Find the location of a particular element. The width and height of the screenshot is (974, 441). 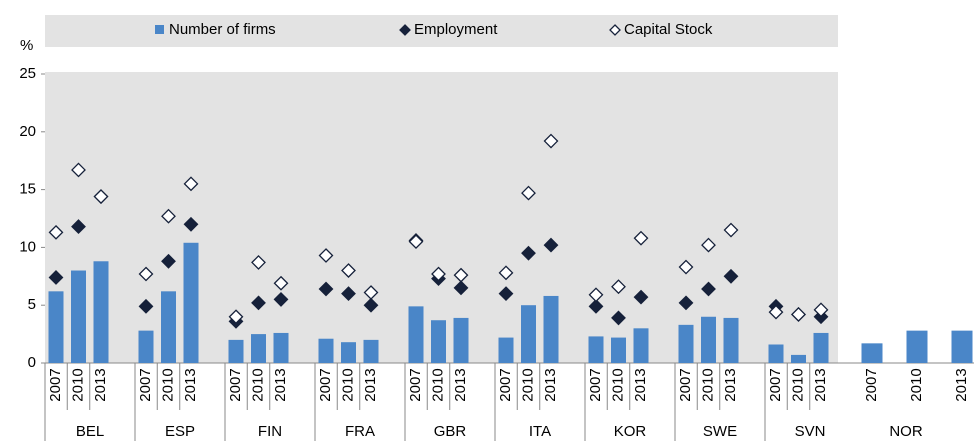

y-tick-label: 20 is located at coordinates (27, 131).